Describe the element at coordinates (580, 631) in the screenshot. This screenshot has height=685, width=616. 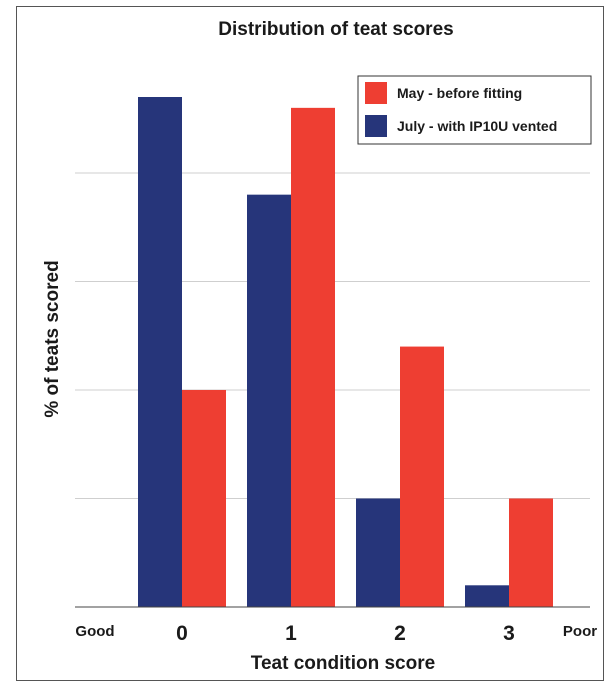
I see `x-axis-right-end-label: Poor` at that location.